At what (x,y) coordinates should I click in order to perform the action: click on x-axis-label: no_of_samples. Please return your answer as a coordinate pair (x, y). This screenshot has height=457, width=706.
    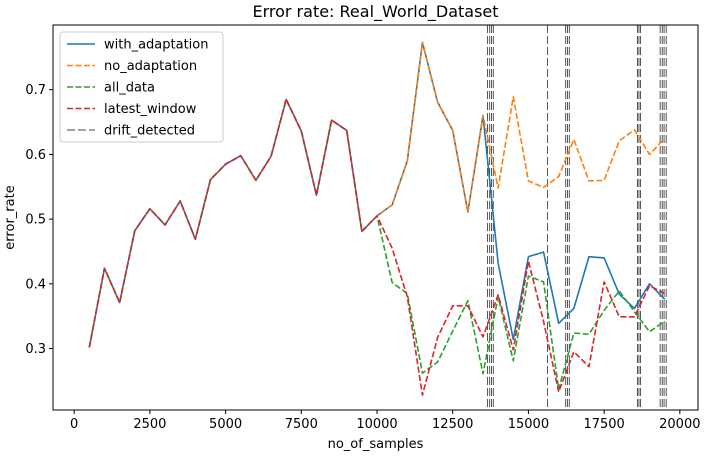
    Looking at the image, I should click on (376, 444).